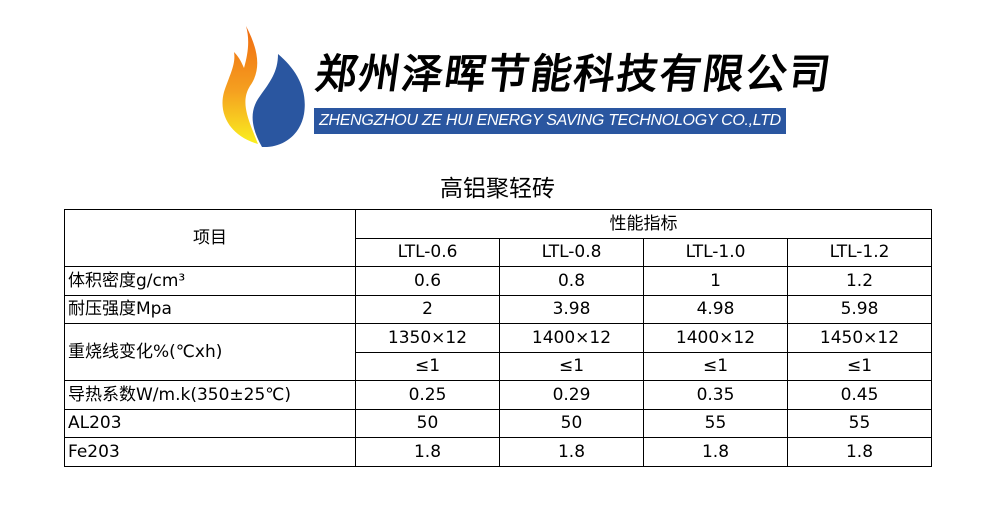  I want to click on row-label: 重烧线变化%(℃xh), so click(210, 352).